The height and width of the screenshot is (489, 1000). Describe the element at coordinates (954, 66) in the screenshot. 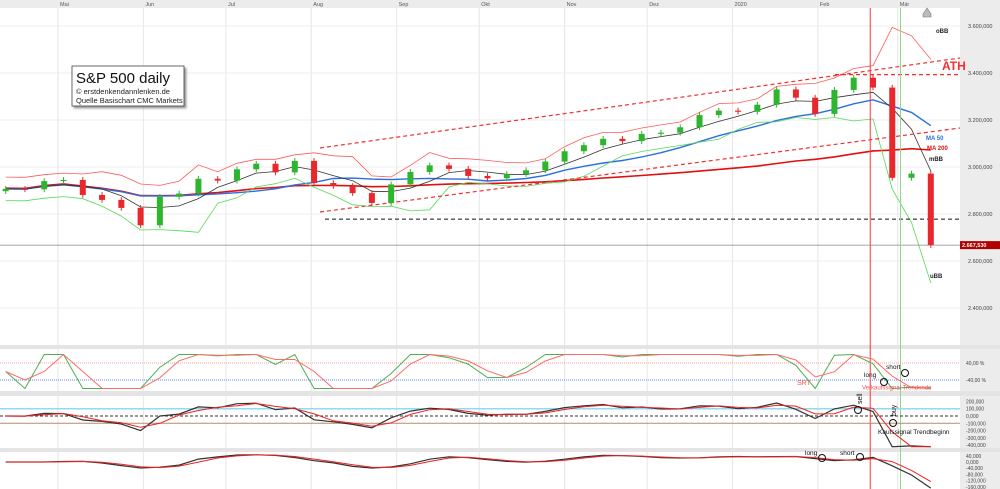

I see `ath-label: ATH` at that location.